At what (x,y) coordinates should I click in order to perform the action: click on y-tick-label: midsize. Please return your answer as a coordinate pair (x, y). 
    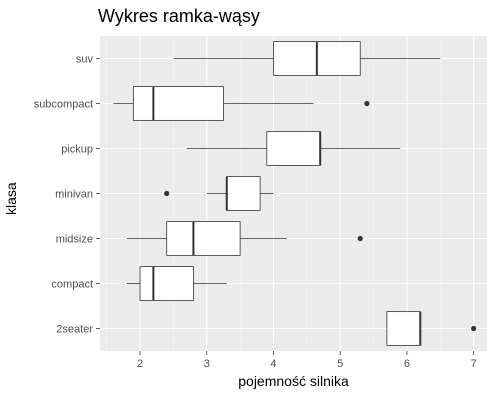
    Looking at the image, I should click on (74, 240).